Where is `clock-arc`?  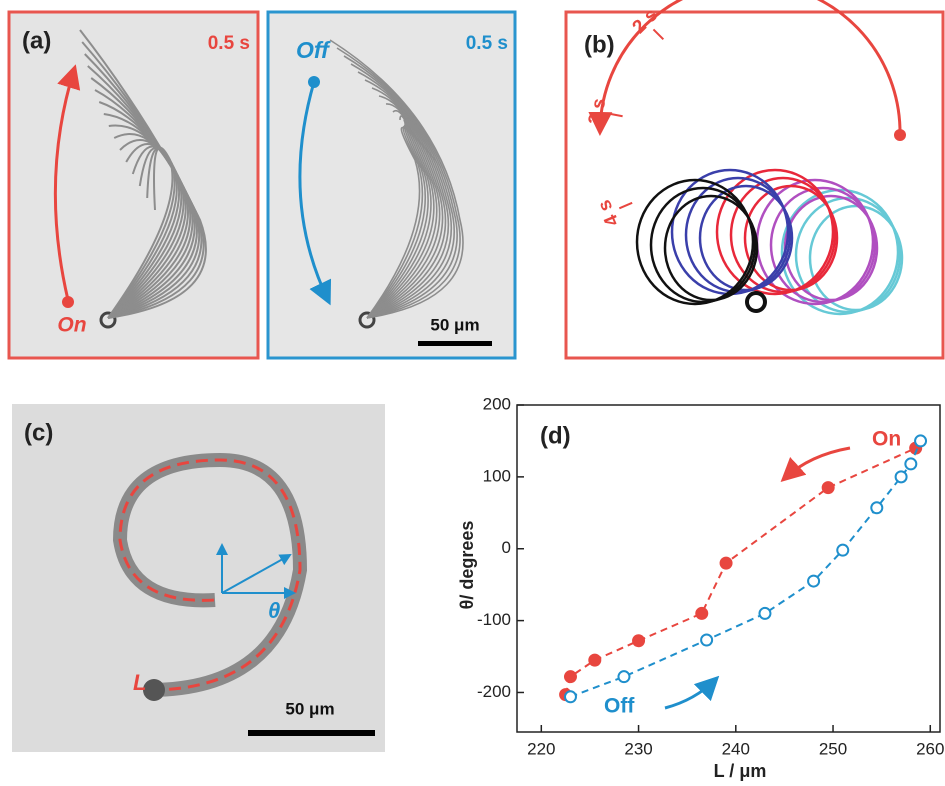 clock-arc is located at coordinates (745, 68).